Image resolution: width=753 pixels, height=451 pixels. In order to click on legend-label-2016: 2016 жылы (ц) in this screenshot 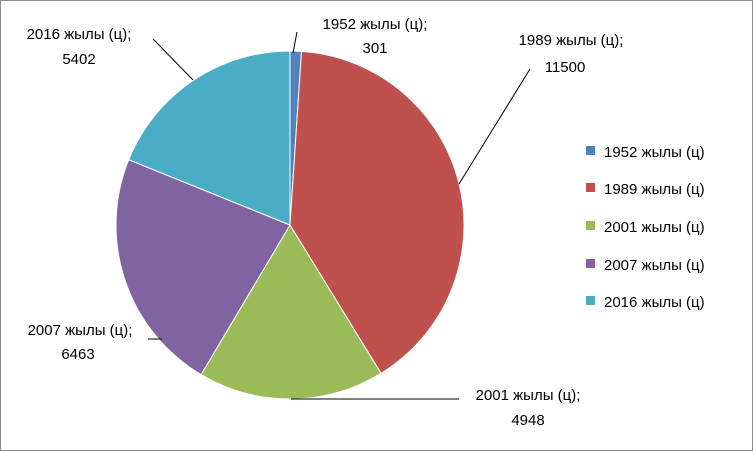, I will do `click(654, 302)`.